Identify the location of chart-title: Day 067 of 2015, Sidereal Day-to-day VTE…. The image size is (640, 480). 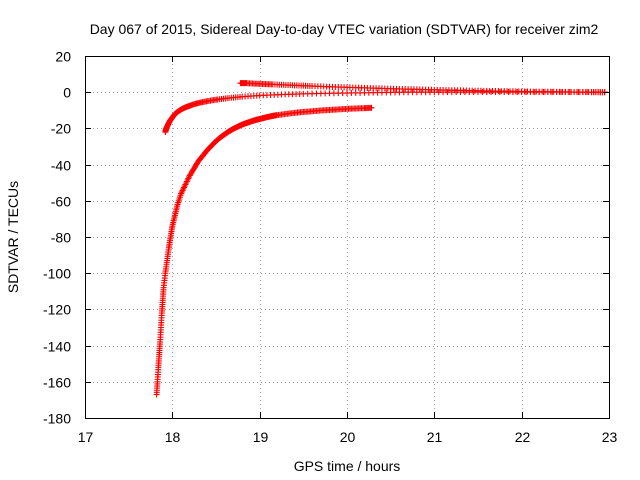
(344, 29).